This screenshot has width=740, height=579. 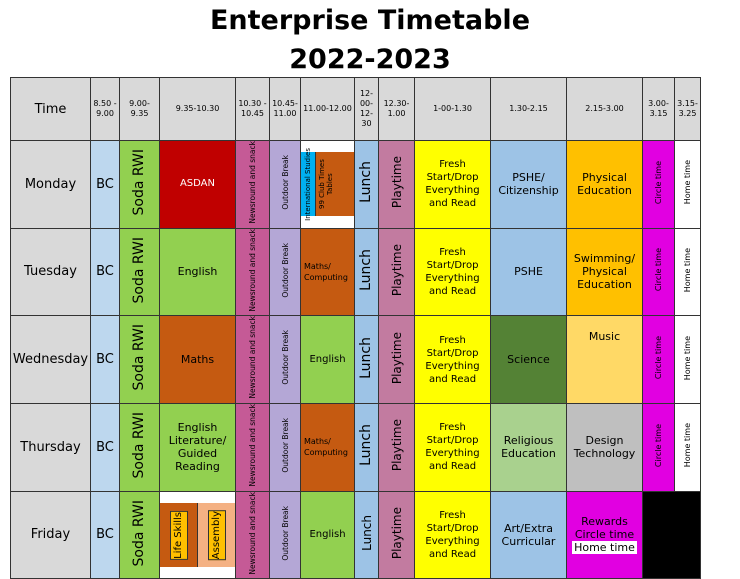 What do you see at coordinates (327, 447) in the screenshot?
I see `cell-maths-computing: Maths/ Computing` at bounding box center [327, 447].